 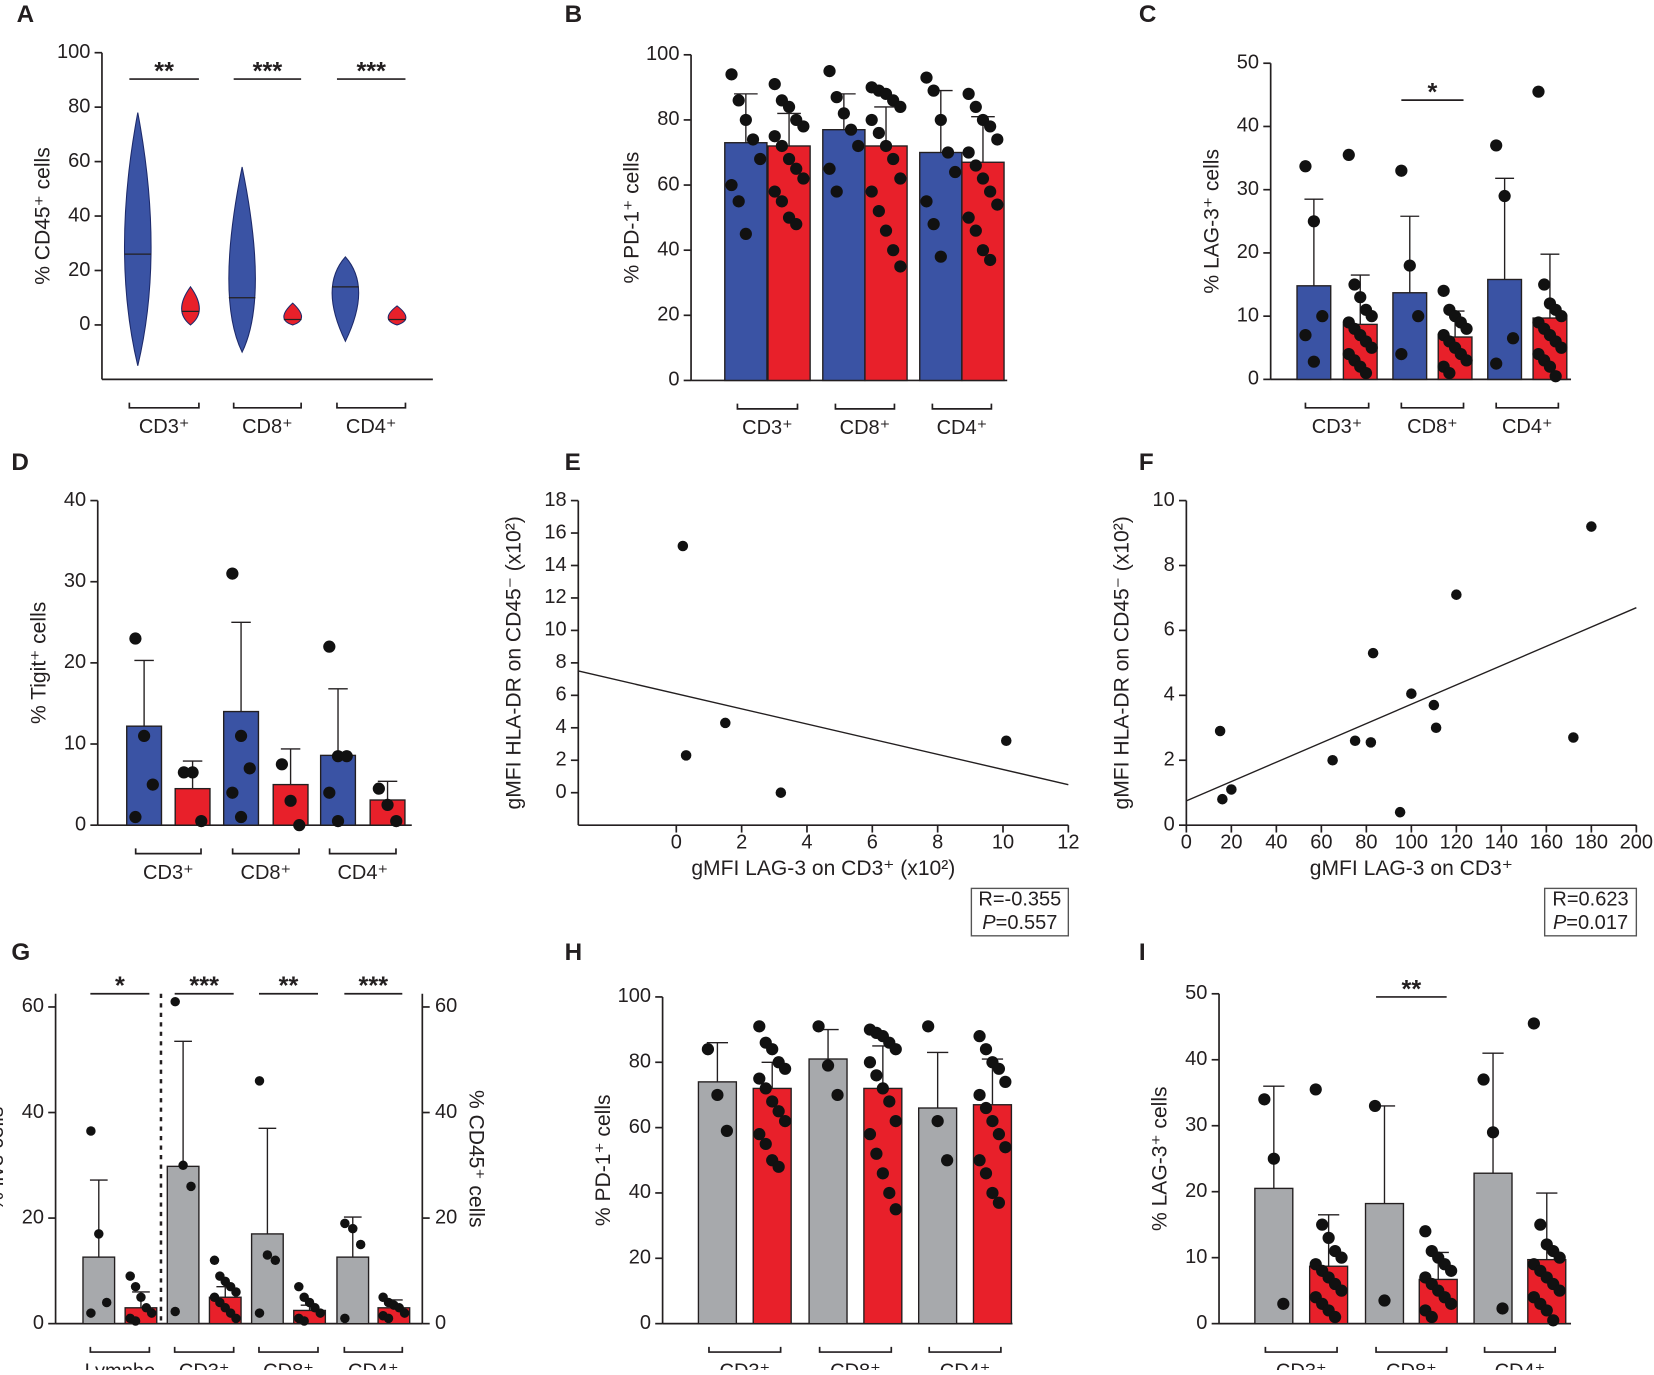 I want to click on y-tick-label: 0, so click(x=84, y=324).